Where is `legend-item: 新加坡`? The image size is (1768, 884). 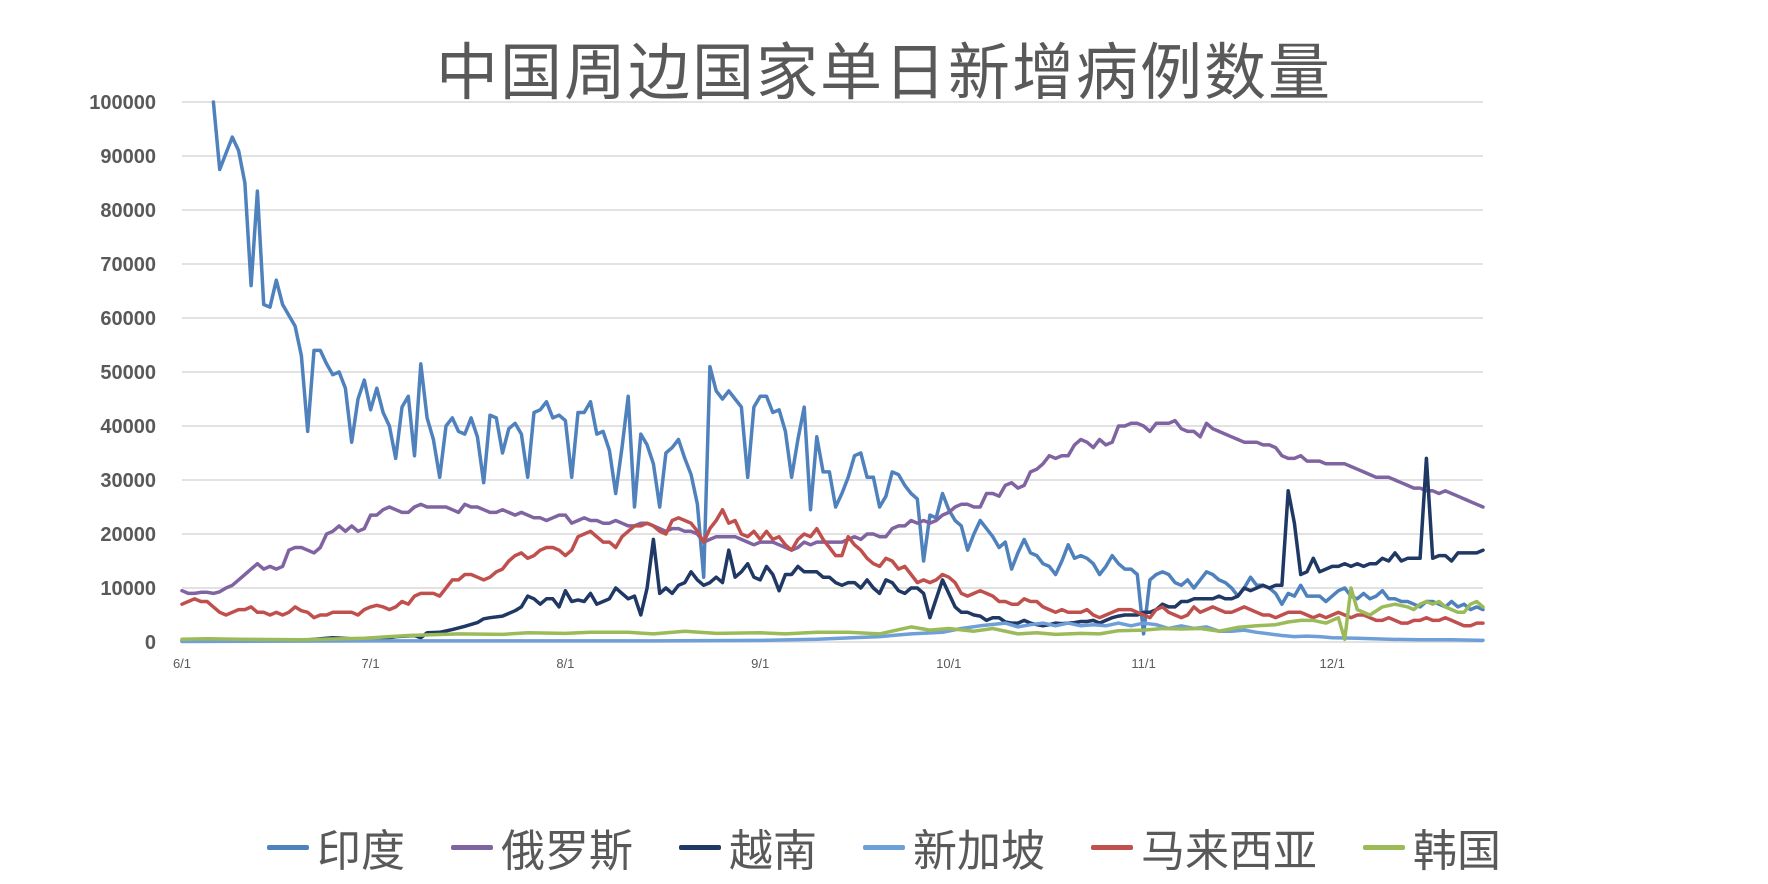
legend-item: 新加坡 is located at coordinates (954, 847).